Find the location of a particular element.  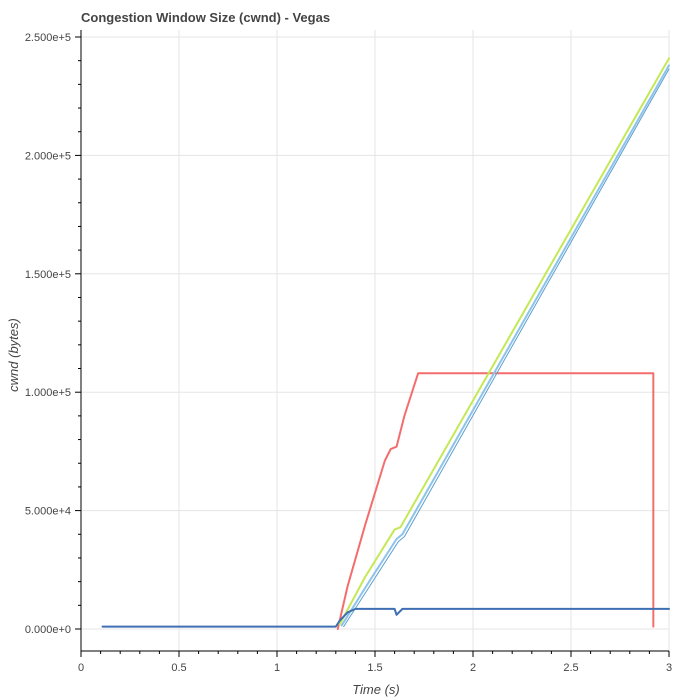

y-axis-label: cwnd (bytes) is located at coordinates (13, 355).